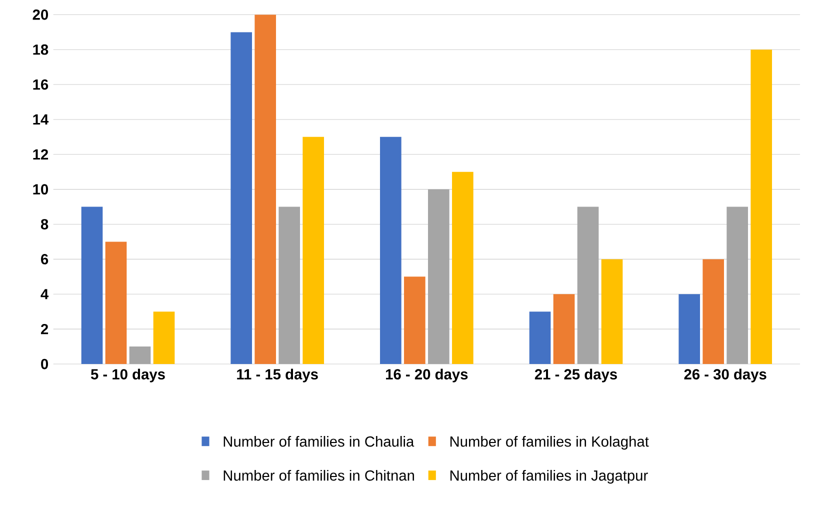 The image size is (830, 524). Describe the element at coordinates (40, 49) in the screenshot. I see `y-tick-label: 18` at that location.